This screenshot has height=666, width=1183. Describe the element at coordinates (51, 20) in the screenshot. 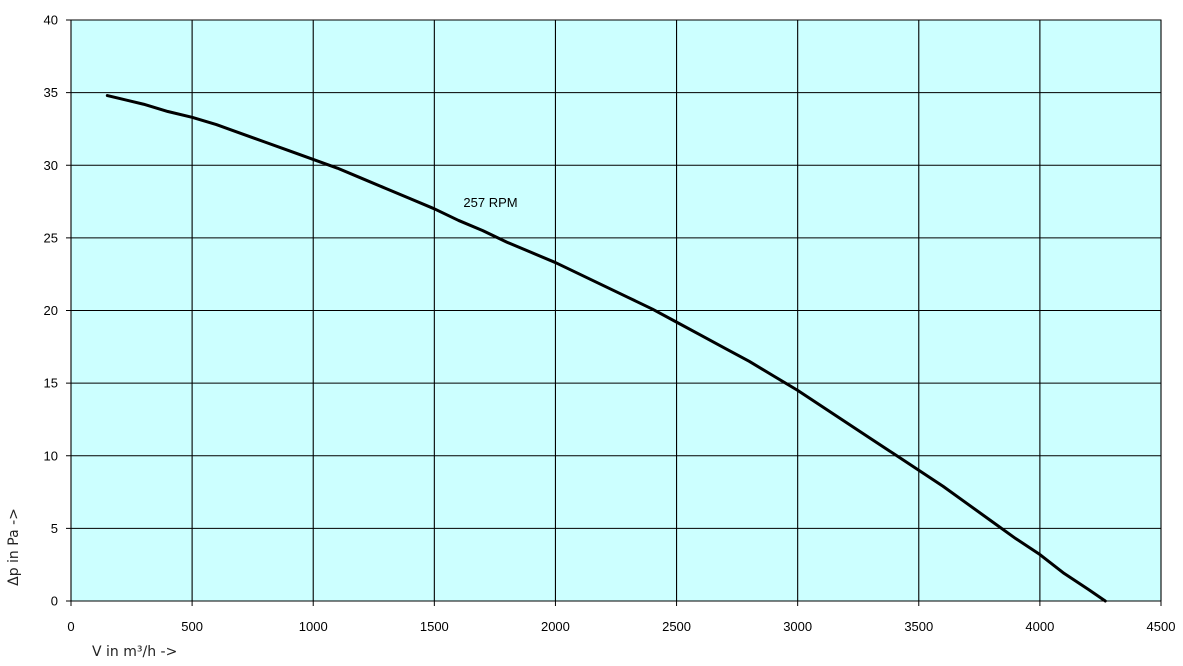

I see `y-tick-label: 40` at that location.